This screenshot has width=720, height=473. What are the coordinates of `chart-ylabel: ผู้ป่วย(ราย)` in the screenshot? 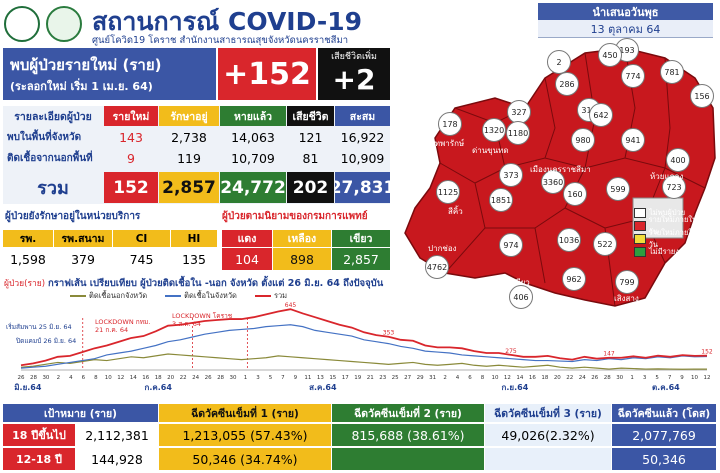 It's located at (25, 284).